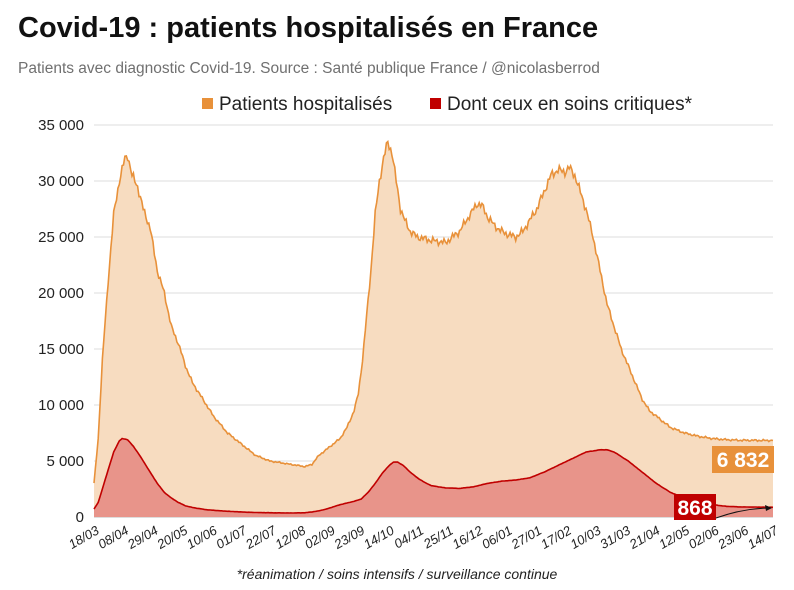  Describe the element at coordinates (763, 537) in the screenshot. I see `x-tick-label: 14/07` at that location.